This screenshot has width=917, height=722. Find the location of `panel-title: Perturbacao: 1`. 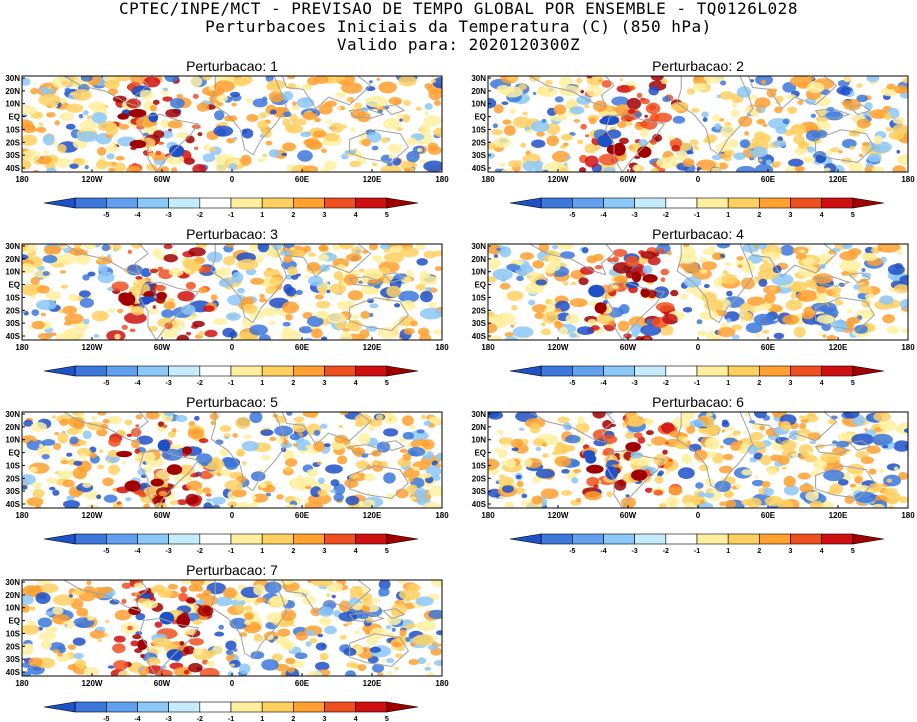

panel-title: Perturbacao: 1 is located at coordinates (232, 66).